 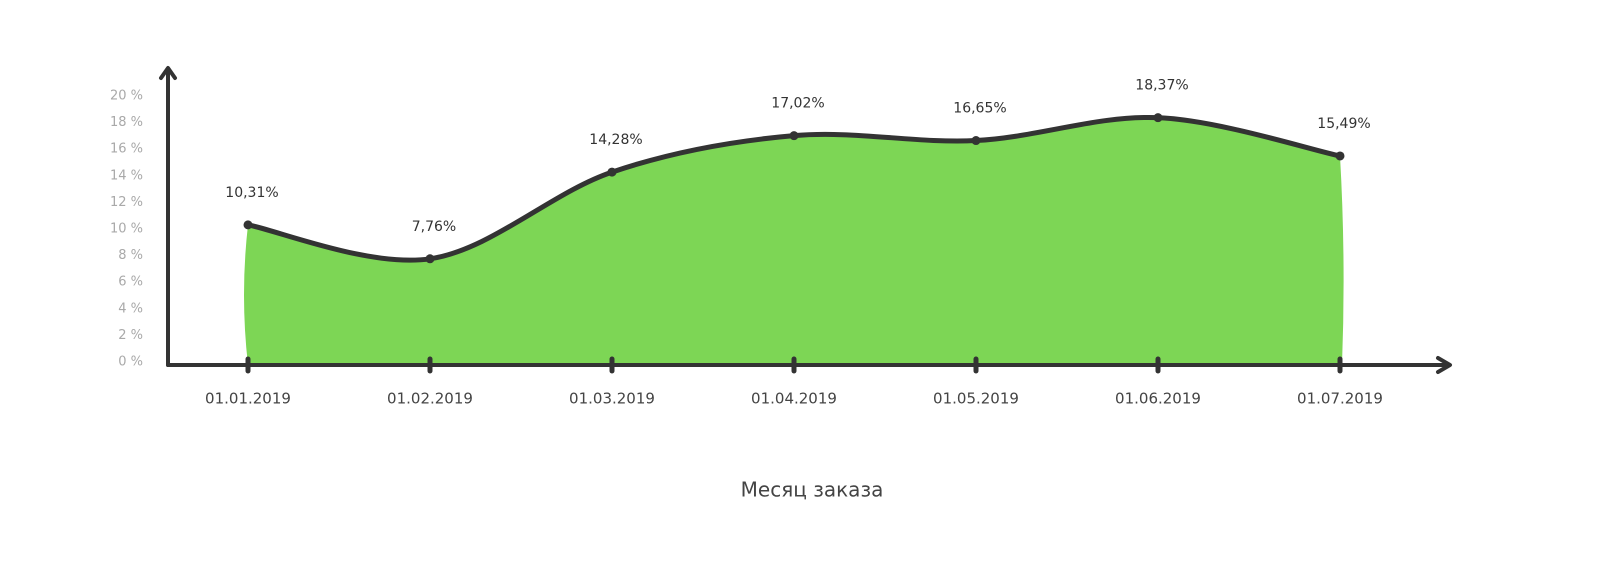 What do you see at coordinates (979, 109) in the screenshot?
I see `value-label: 16,65%` at bounding box center [979, 109].